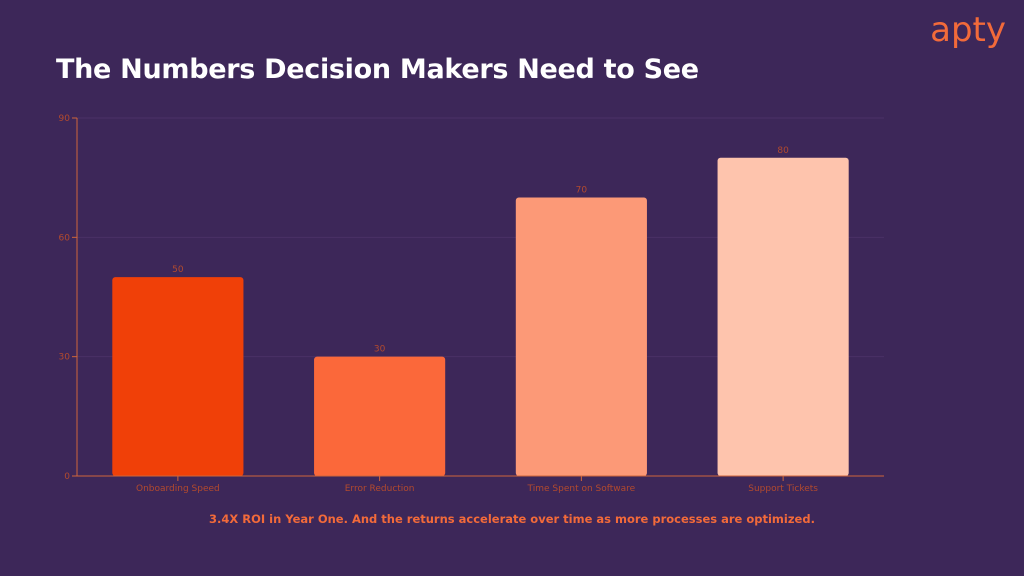 This screenshot has height=576, width=1024. What do you see at coordinates (582, 191) in the screenshot?
I see `data-label: 70` at bounding box center [582, 191].